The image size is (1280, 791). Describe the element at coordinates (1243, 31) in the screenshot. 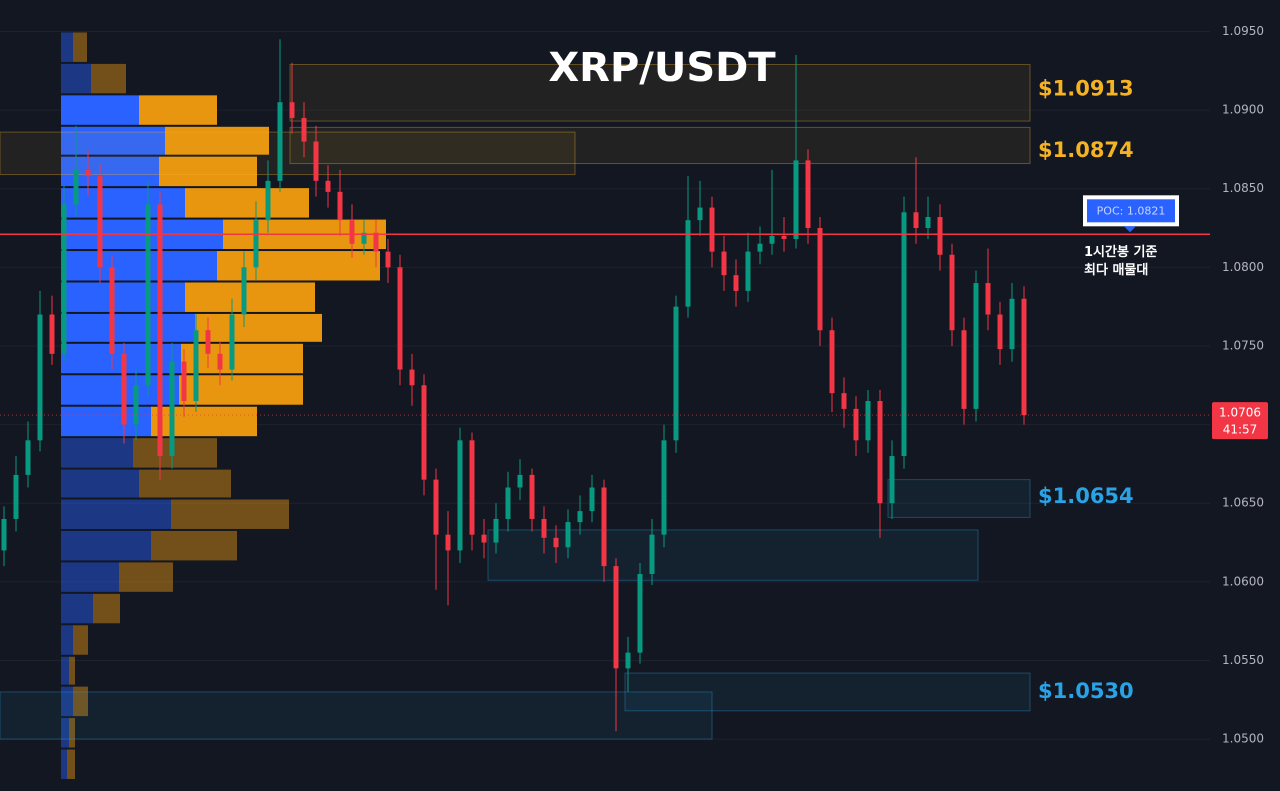

I see `y-tick-label: 1.0950` at that location.